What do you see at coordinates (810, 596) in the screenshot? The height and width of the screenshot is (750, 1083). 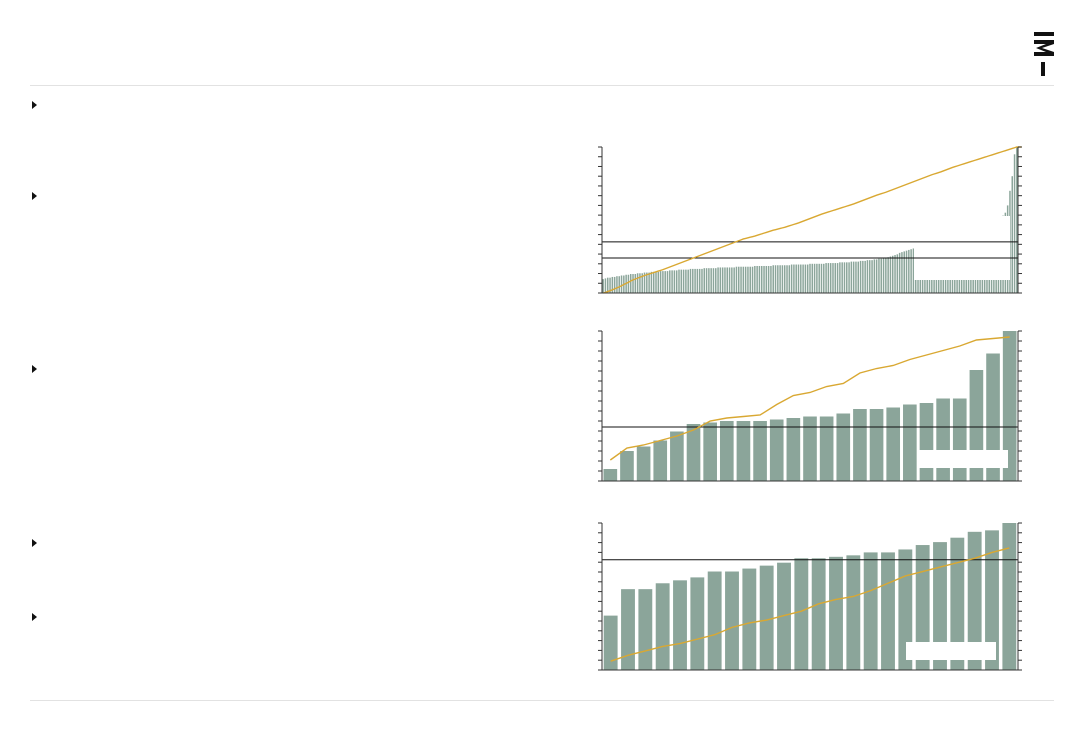 I see `chart-distribution-small` at bounding box center [810, 596].